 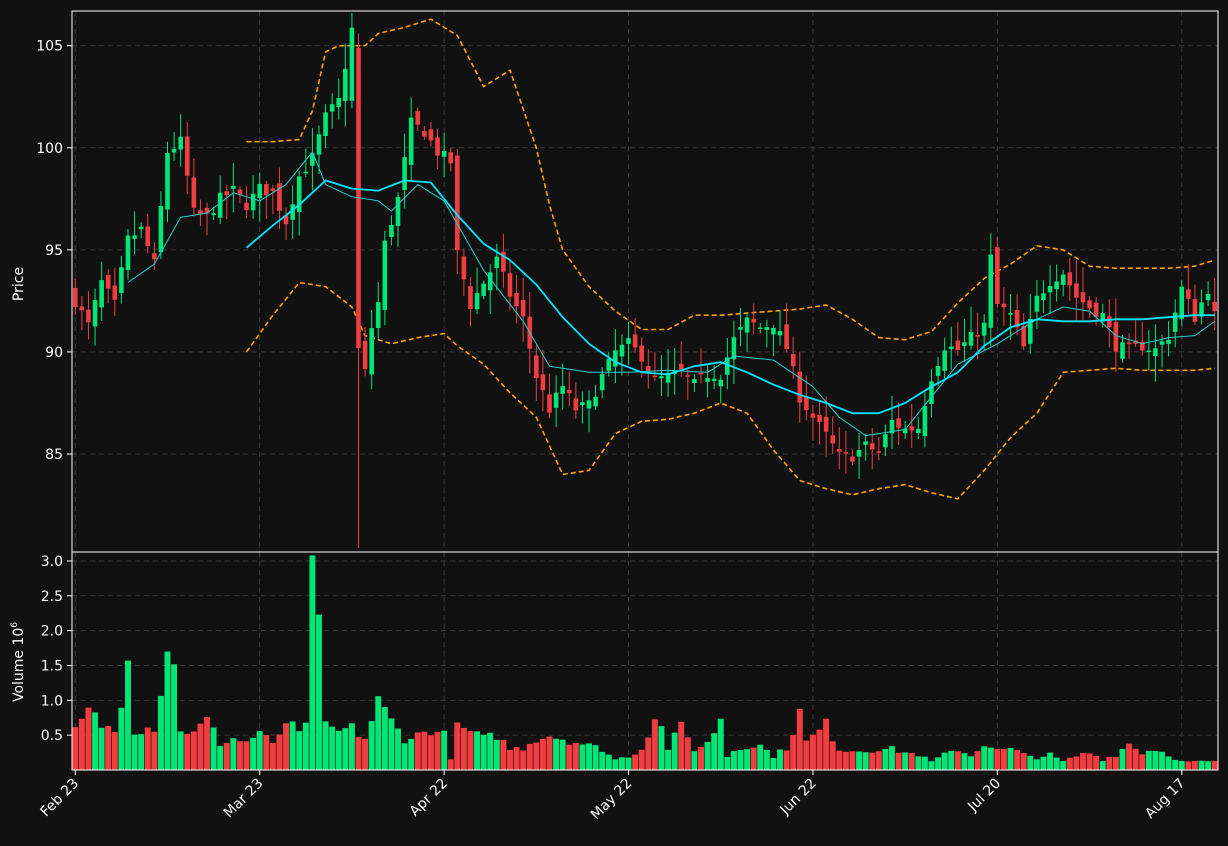 I want to click on price-tick-label: 95, so click(x=54, y=251).